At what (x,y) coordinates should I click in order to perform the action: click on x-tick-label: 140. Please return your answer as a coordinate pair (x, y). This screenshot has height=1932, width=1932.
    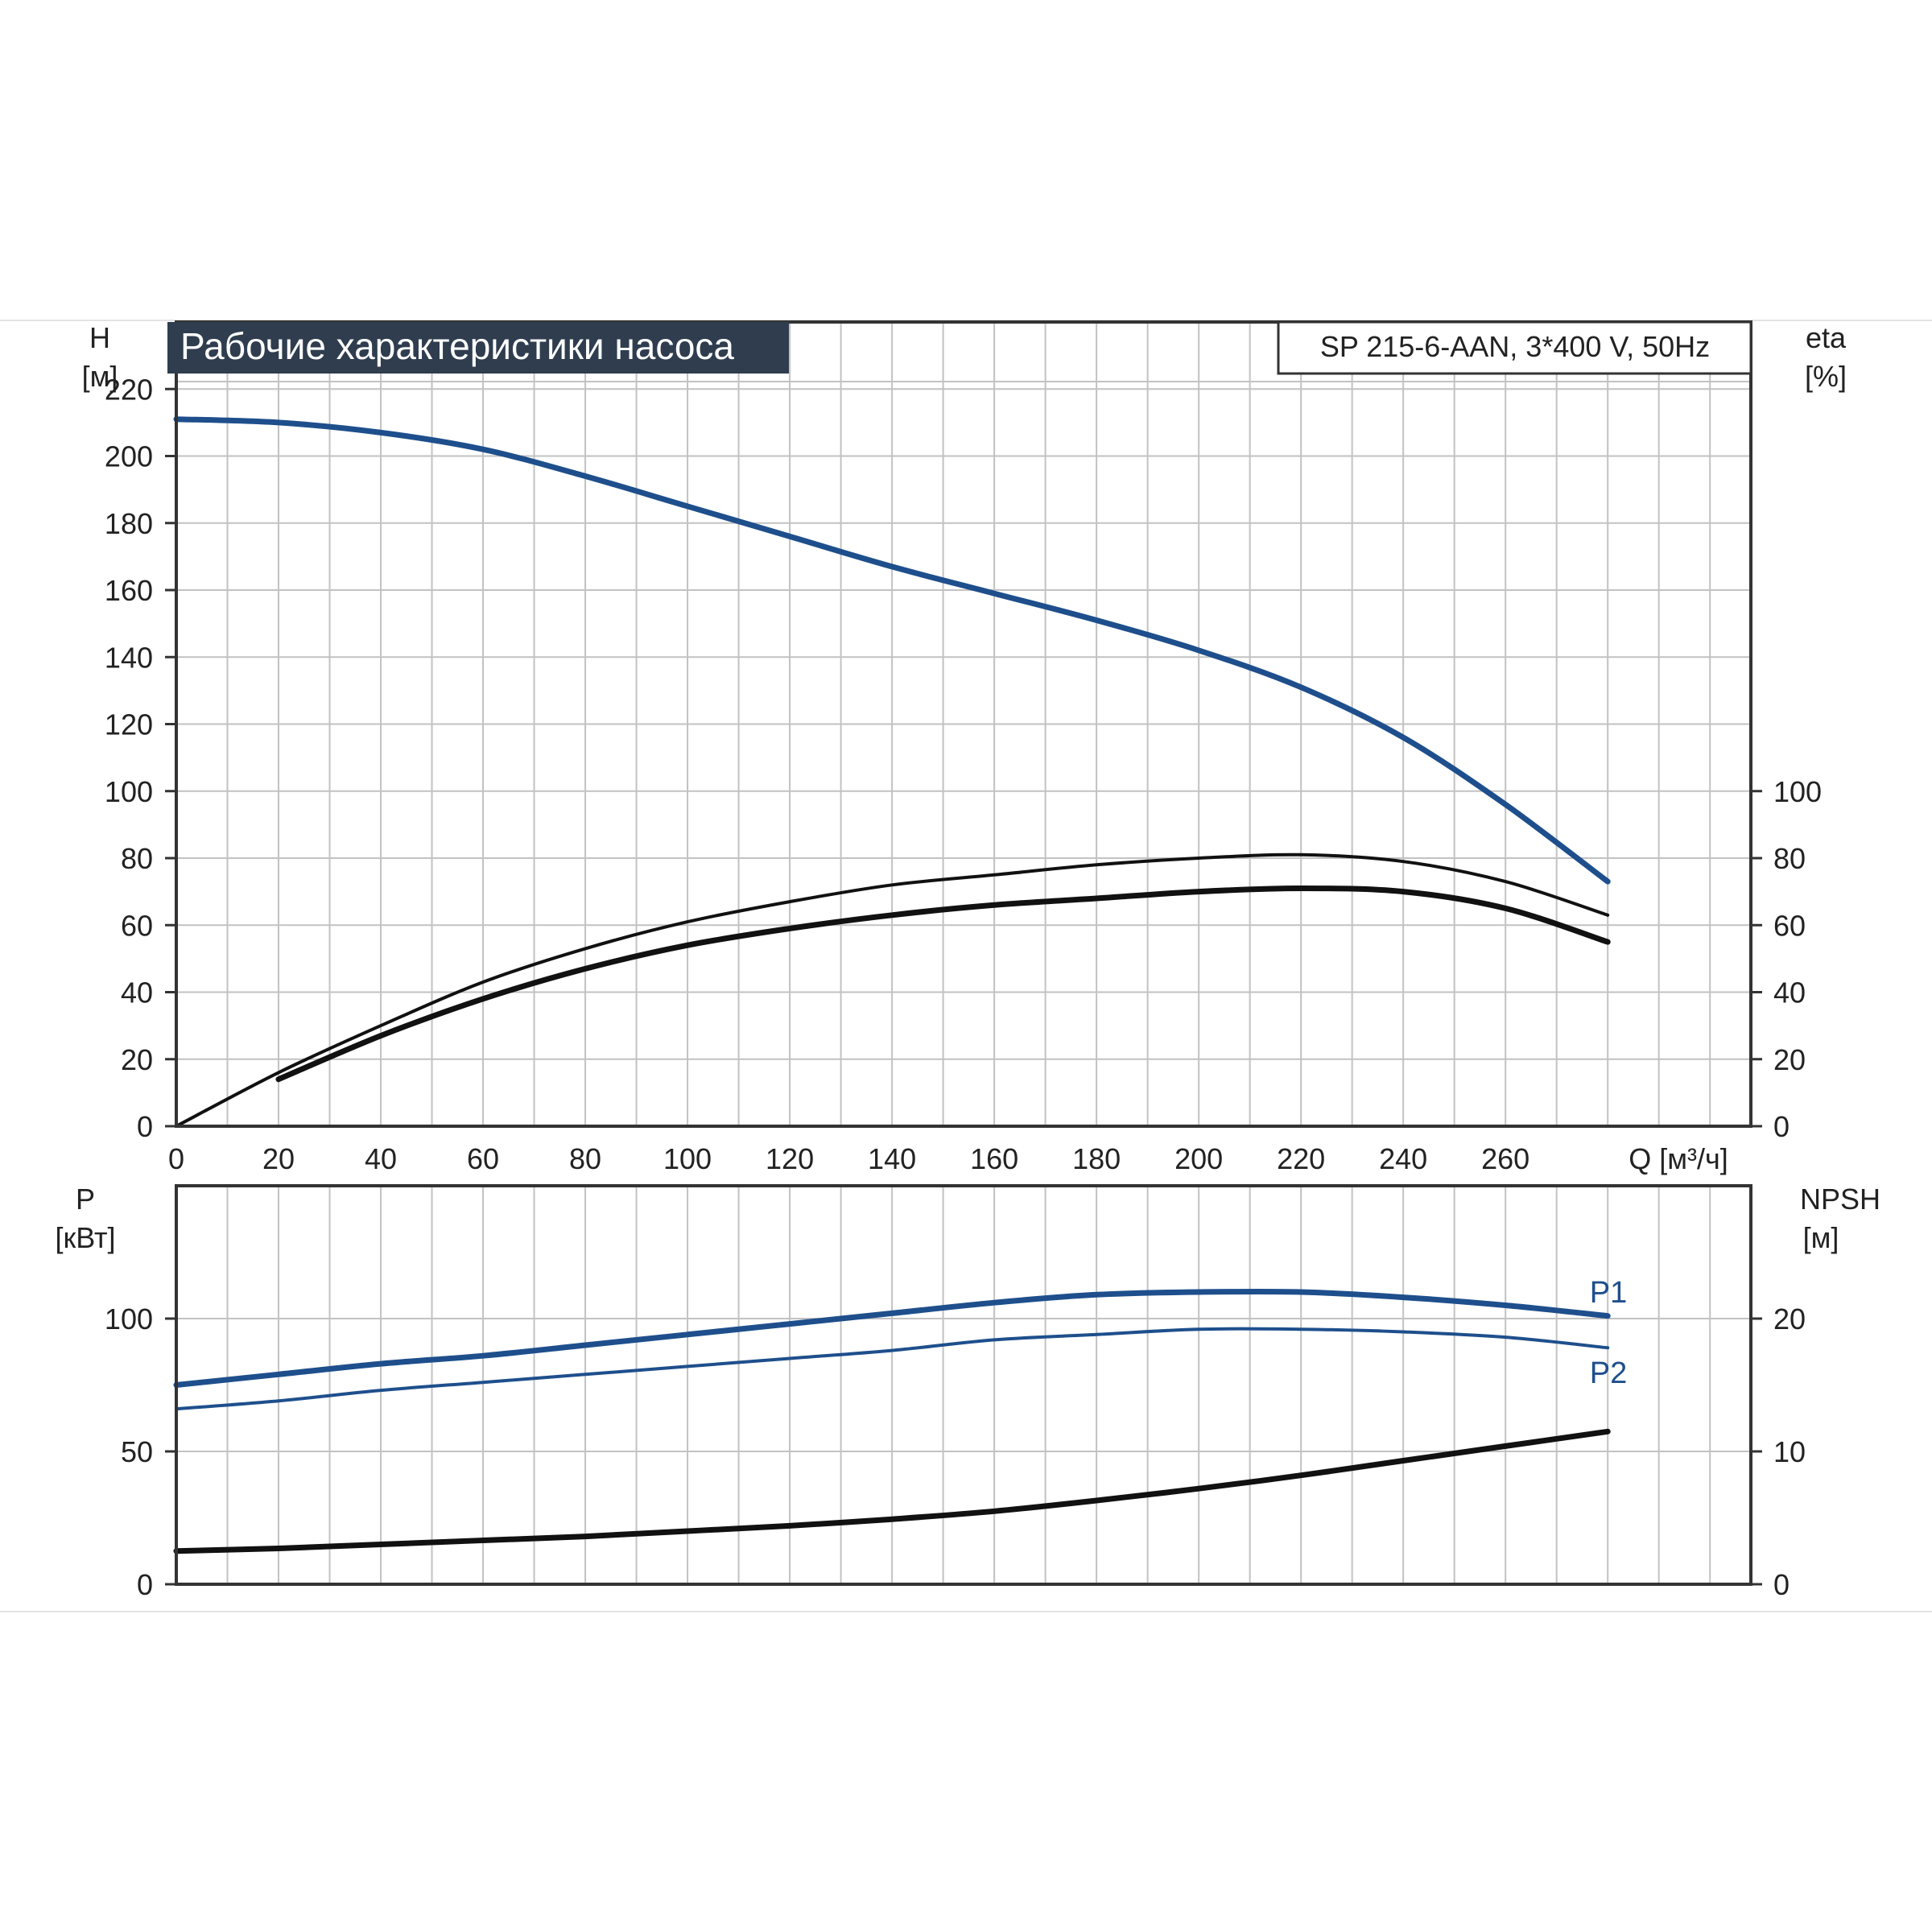
    Looking at the image, I should click on (892, 1158).